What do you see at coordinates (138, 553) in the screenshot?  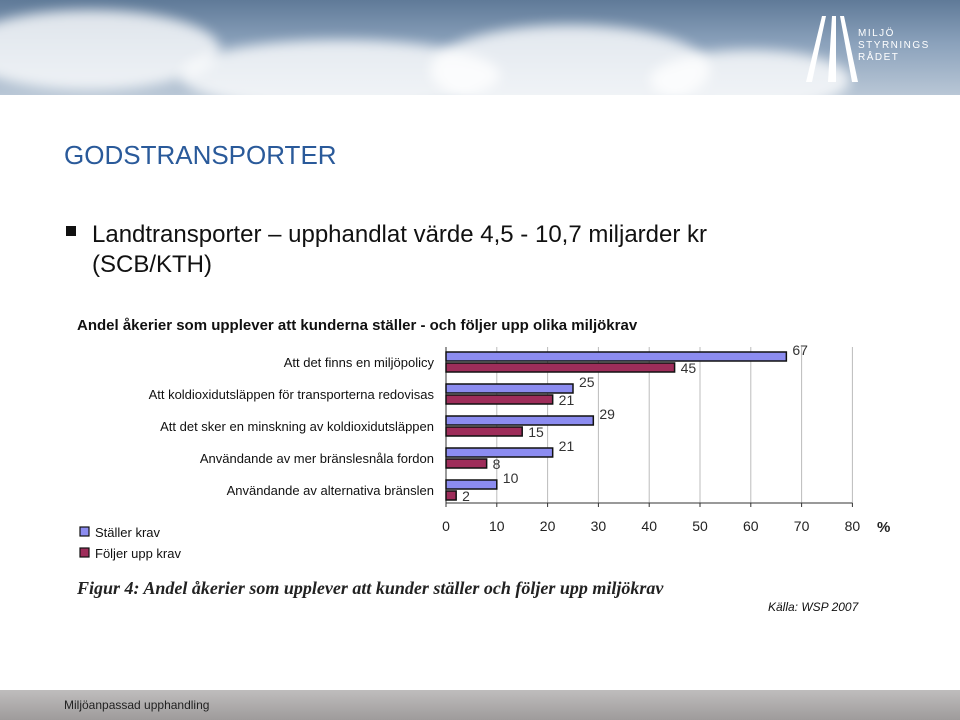 I see `legend-label: Följer upp krav` at bounding box center [138, 553].